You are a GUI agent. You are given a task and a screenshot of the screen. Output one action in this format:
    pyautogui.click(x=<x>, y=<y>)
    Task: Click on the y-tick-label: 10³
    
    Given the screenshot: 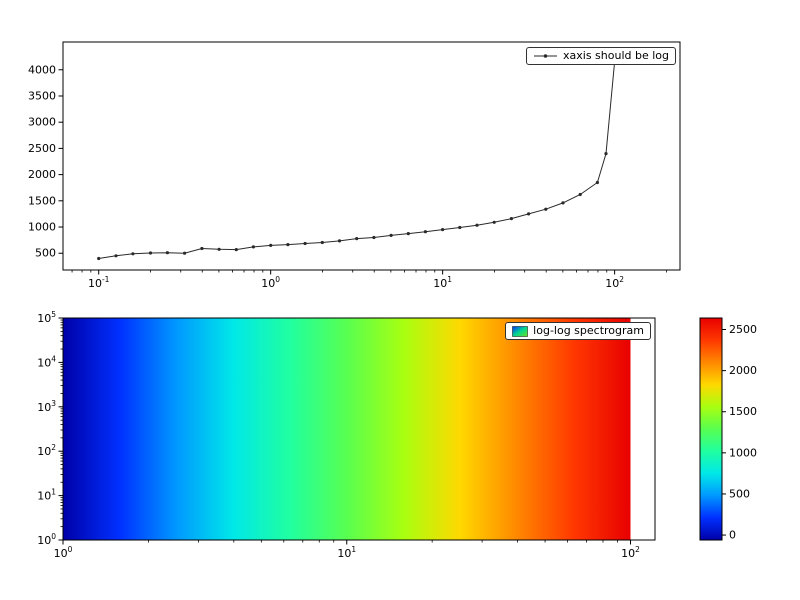 What is the action you would take?
    pyautogui.click(x=46, y=406)
    